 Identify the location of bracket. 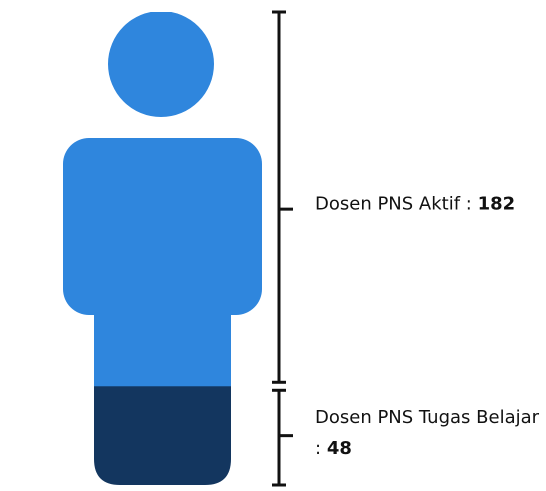
(282, 248).